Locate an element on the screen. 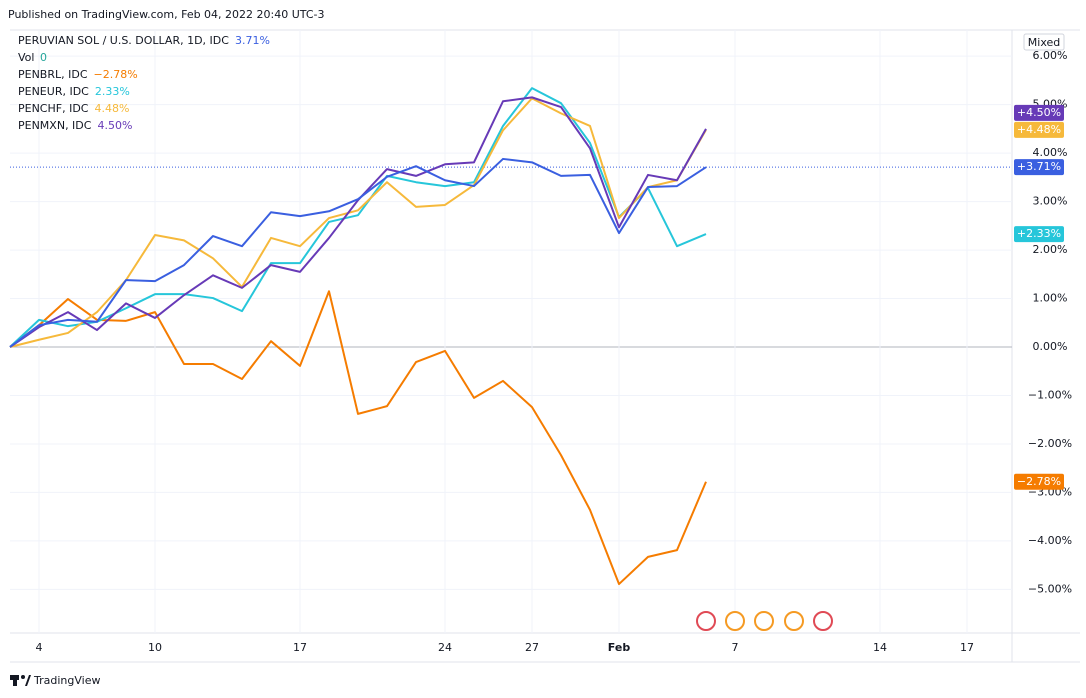 This screenshot has width=1086, height=698. x-tick-label: 27 is located at coordinates (532, 647).